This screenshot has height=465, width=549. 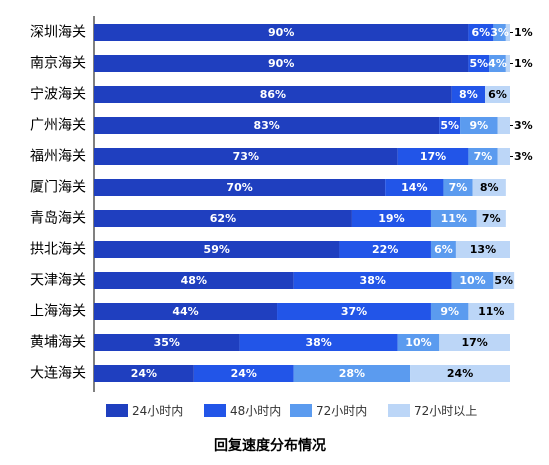 I want to click on data-label: 35%, so click(x=167, y=342).